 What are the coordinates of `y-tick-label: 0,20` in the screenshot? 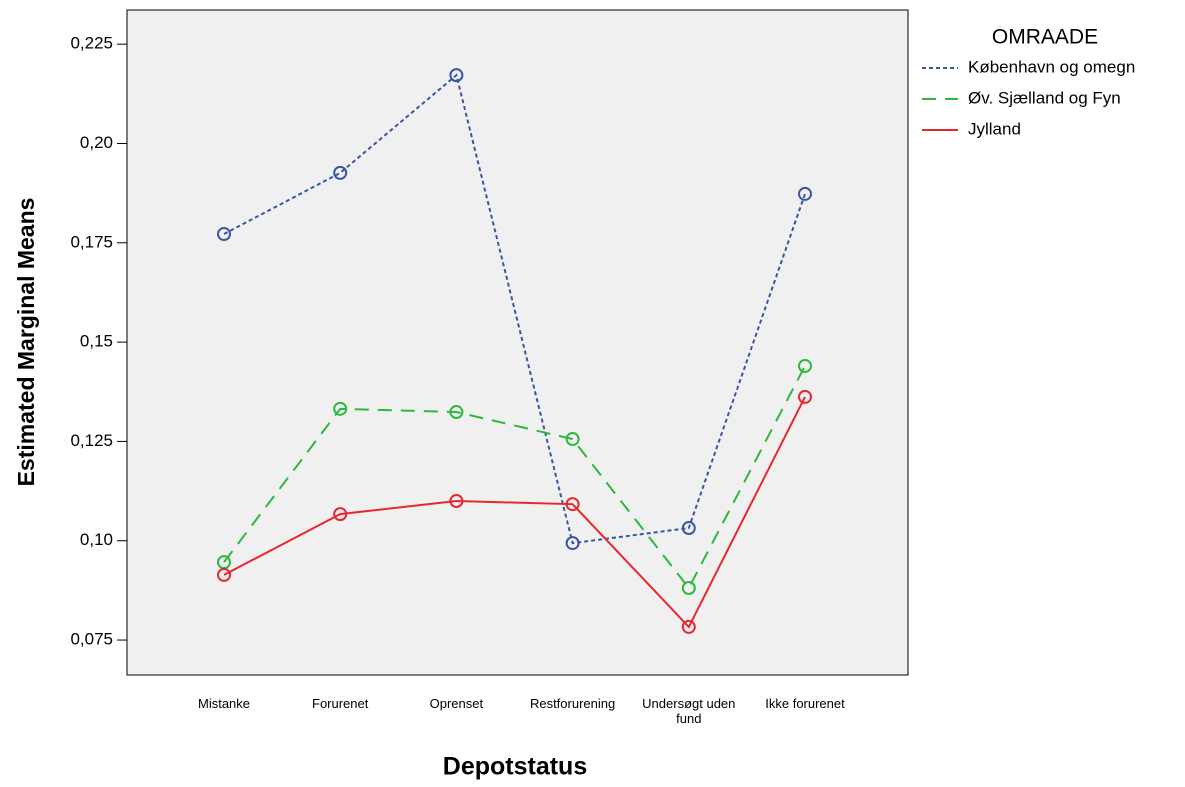 It's located at (96, 142).